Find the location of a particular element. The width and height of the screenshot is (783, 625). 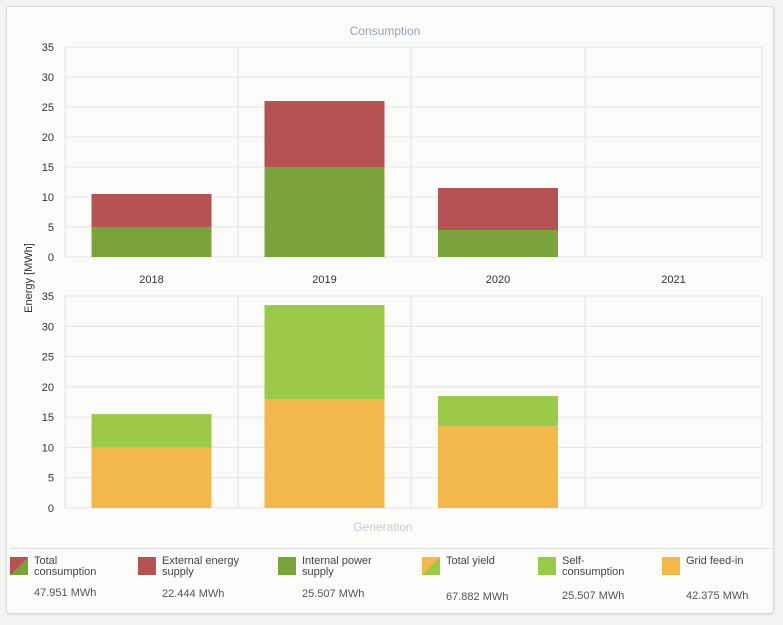

consumption-y-tick-label: 0 is located at coordinates (51, 258).